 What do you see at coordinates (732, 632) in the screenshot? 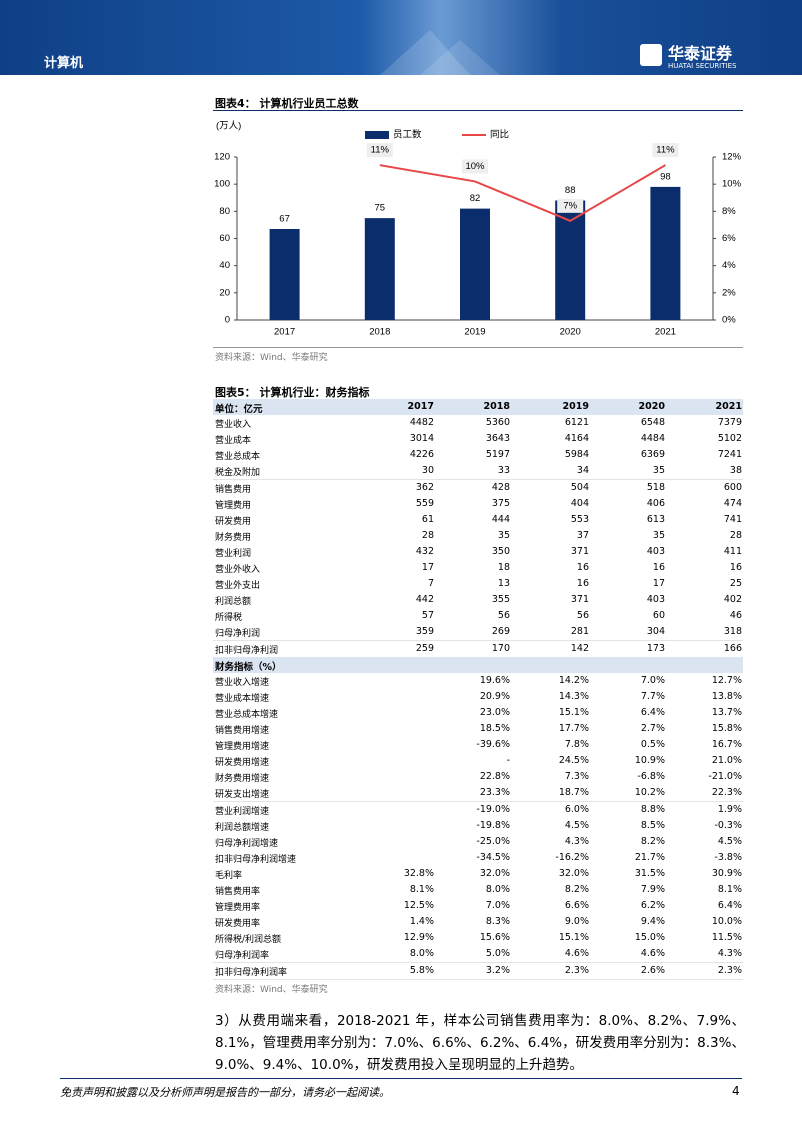
I see `table-cell: 318` at bounding box center [732, 632].